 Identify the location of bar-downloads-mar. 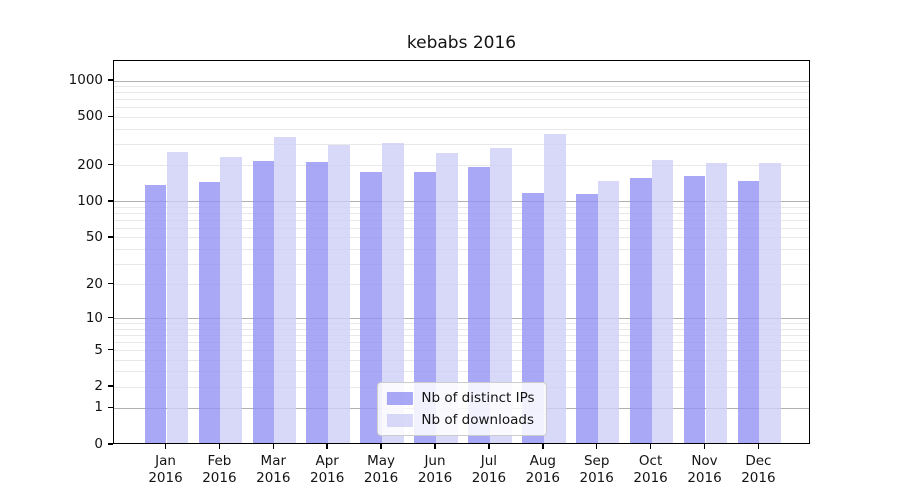
(285, 289).